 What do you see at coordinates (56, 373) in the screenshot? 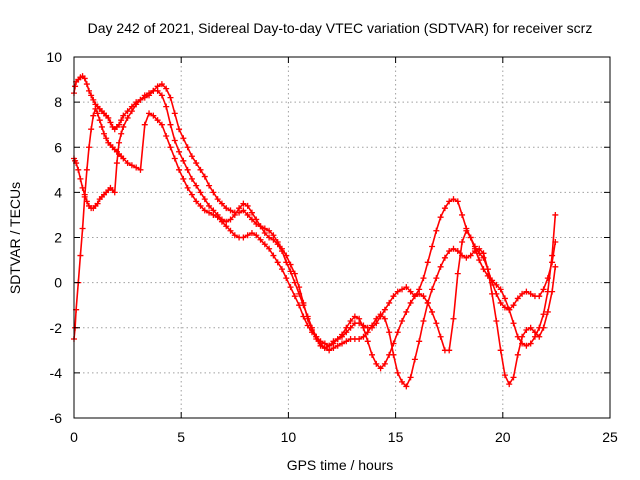
I see `y-tick-label: -4` at bounding box center [56, 373].